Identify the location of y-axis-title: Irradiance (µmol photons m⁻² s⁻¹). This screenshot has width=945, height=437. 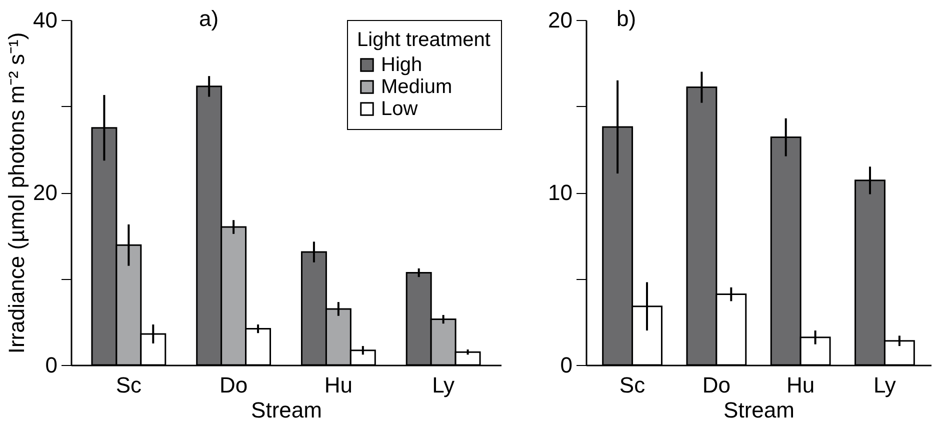
(17, 193).